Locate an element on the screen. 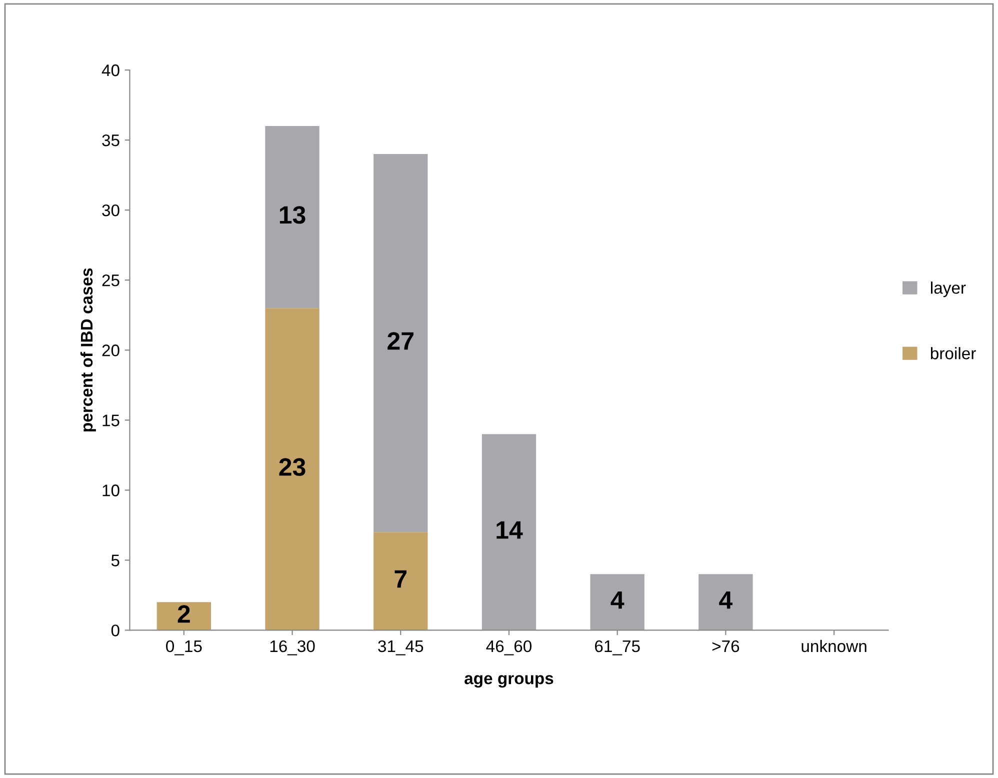 The image size is (998, 778). x-tick-label: 0_15 is located at coordinates (184, 648).